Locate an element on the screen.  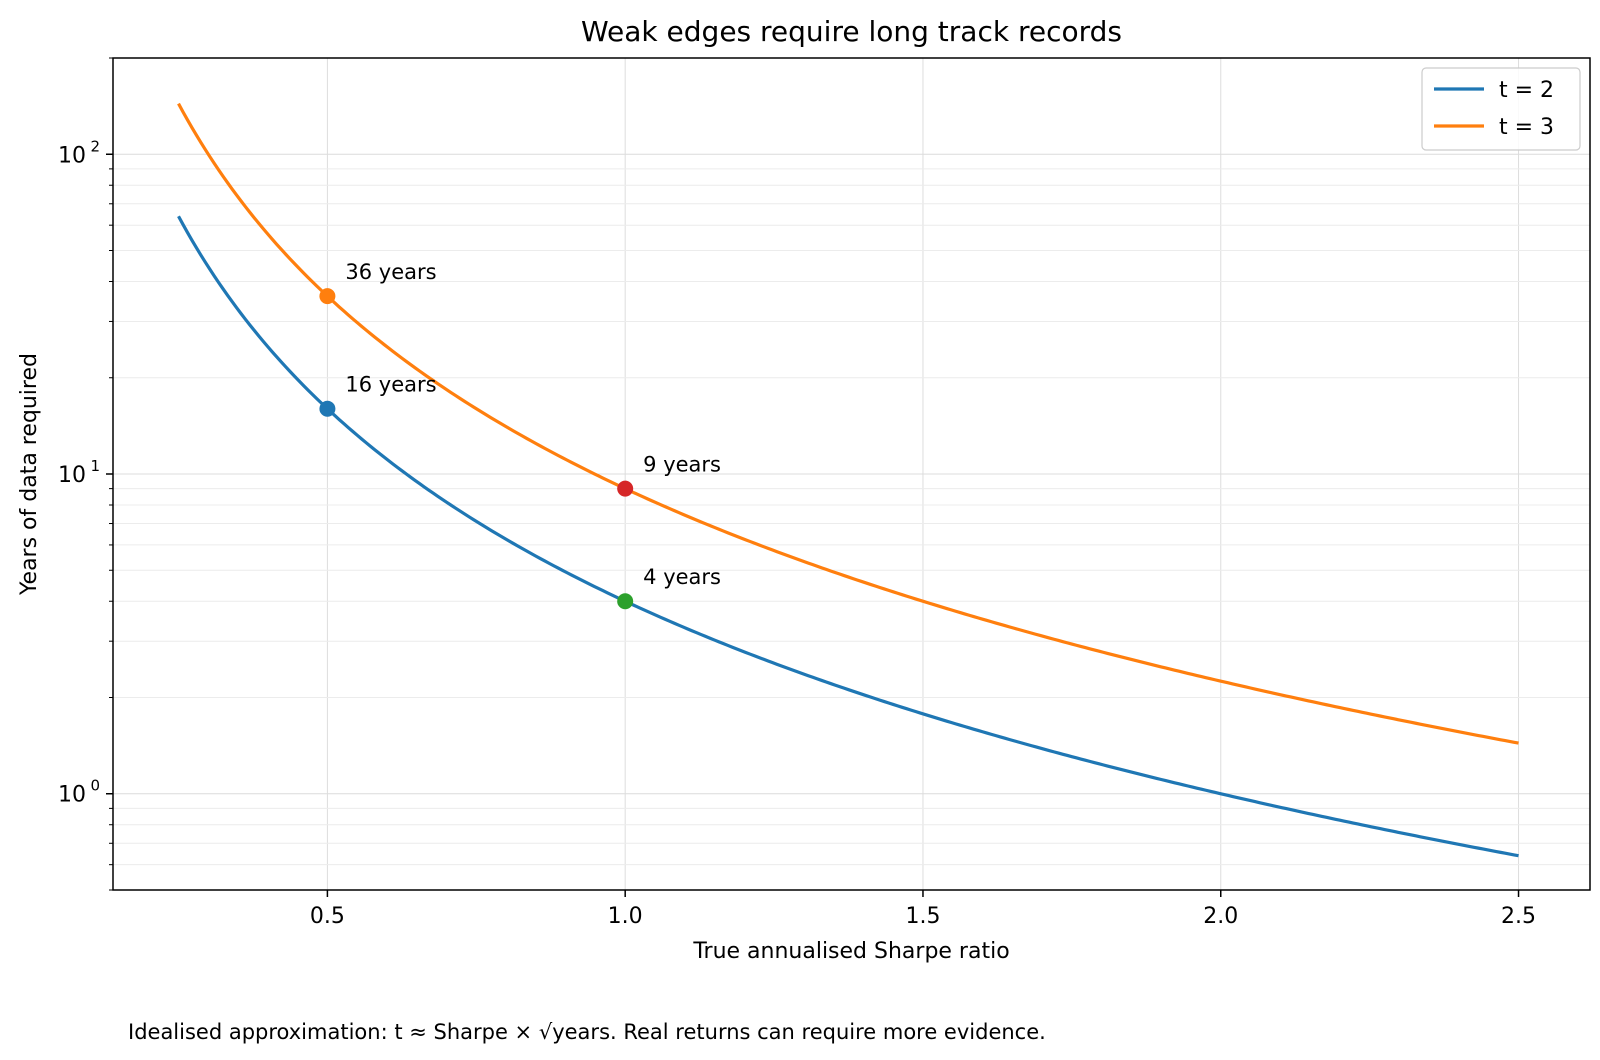
x-tick-label: 1.0 is located at coordinates (625, 916).